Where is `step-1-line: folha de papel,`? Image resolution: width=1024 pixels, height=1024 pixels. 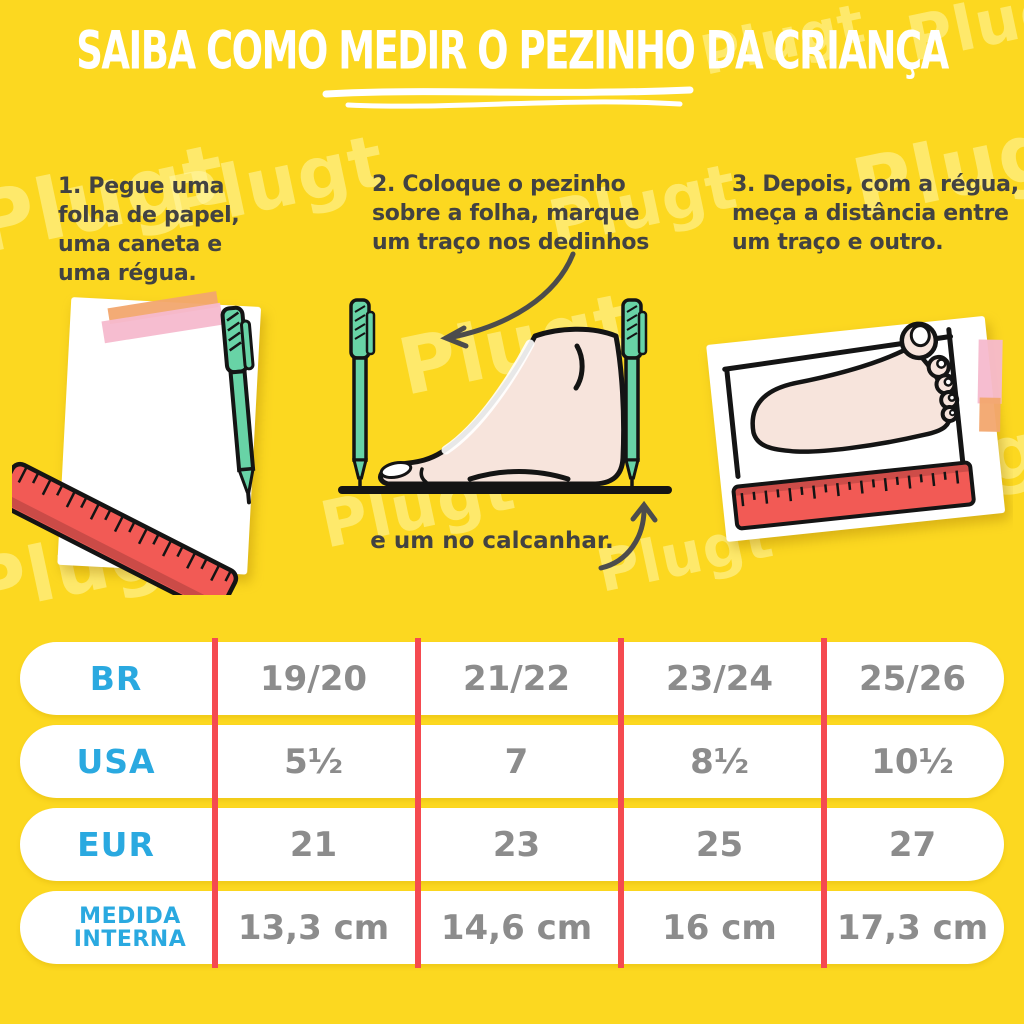
step-1-line: folha de papel, is located at coordinates (149, 215).